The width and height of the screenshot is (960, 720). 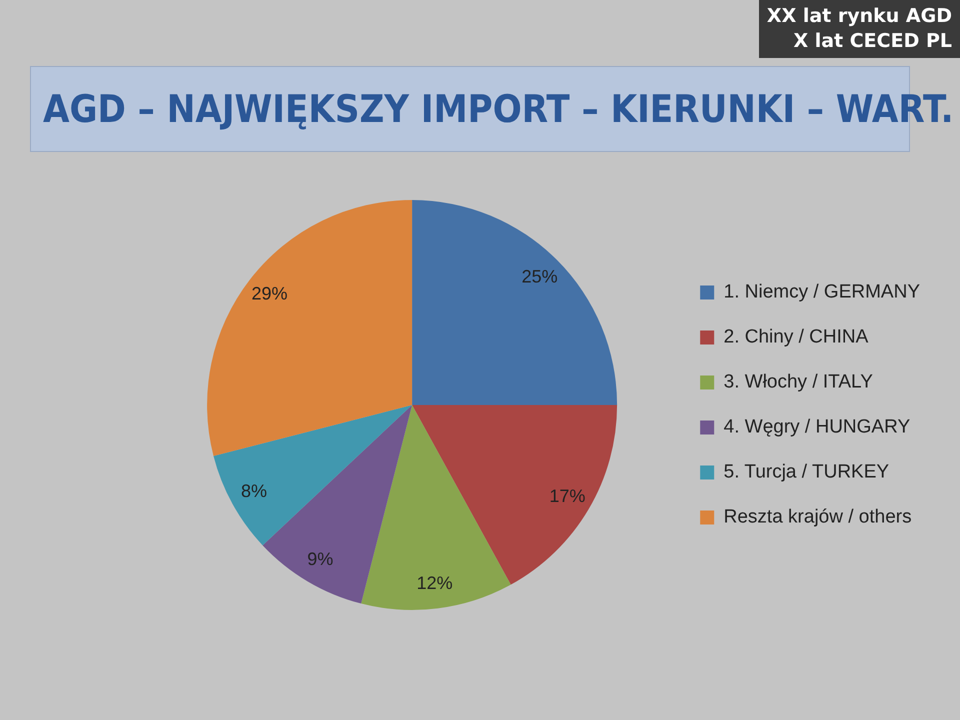 I want to click on legend-label: 2. Chiny / CHINA, so click(x=796, y=337).